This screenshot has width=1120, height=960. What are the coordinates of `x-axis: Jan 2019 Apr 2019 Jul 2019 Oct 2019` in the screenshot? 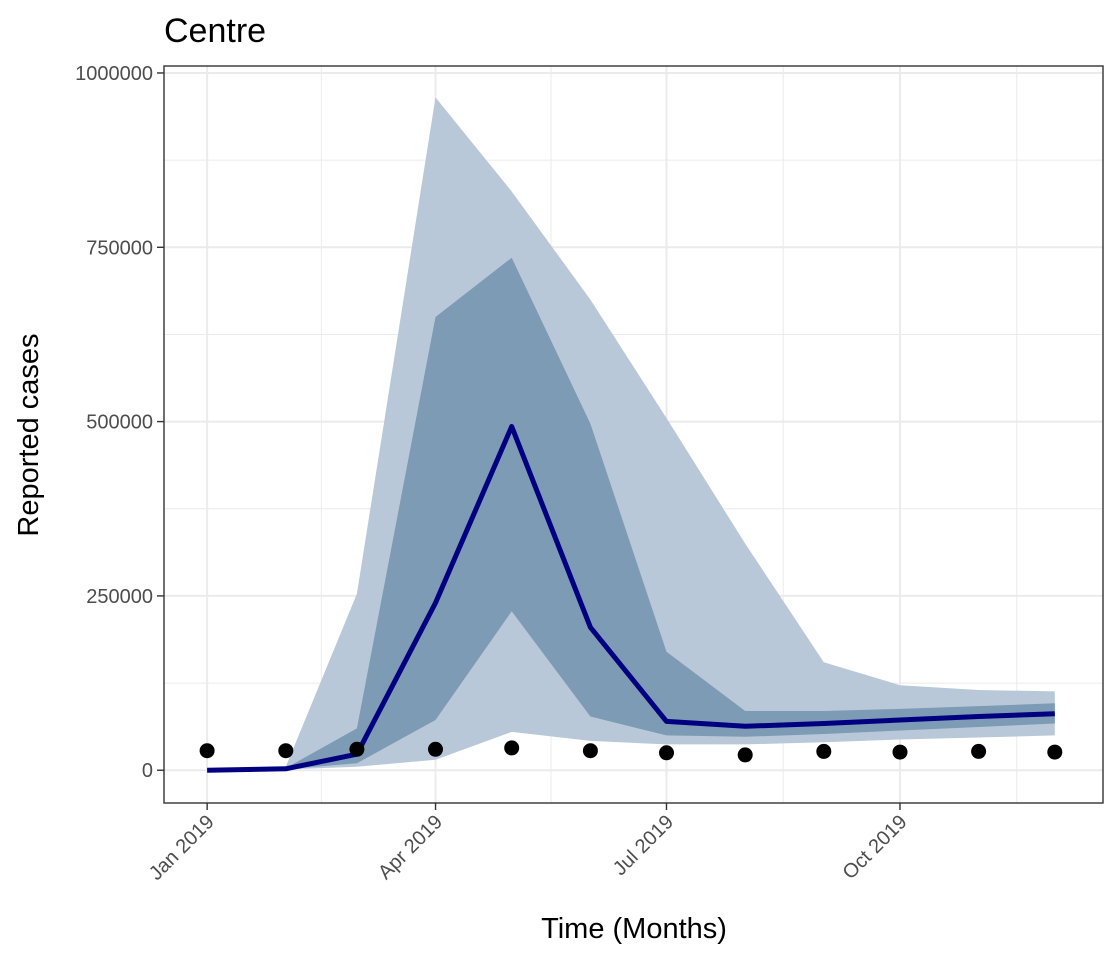 It's located at (528, 844).